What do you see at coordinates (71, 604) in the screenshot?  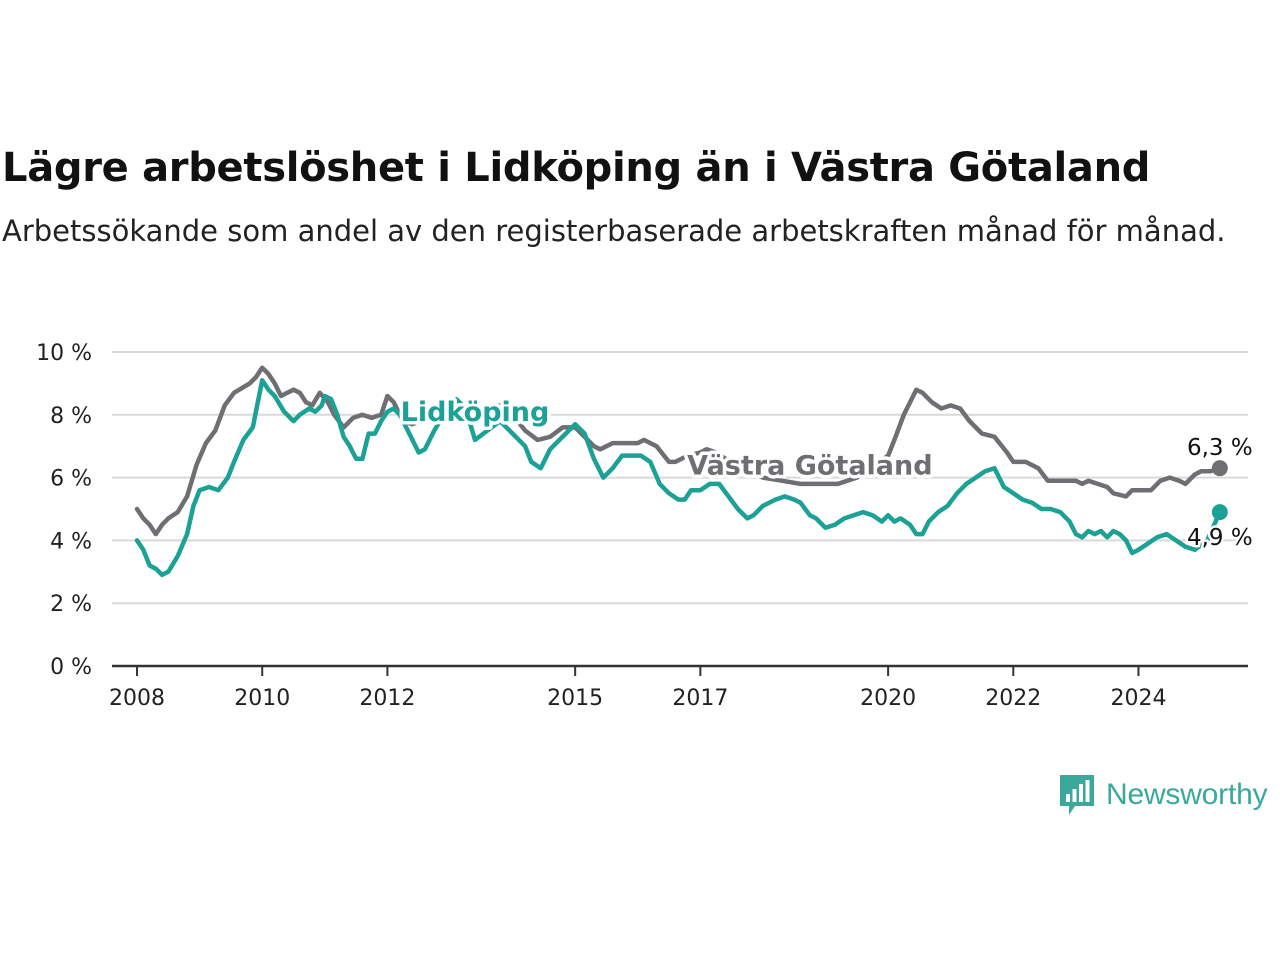 I see `y-tick-label: 2 %` at bounding box center [71, 604].